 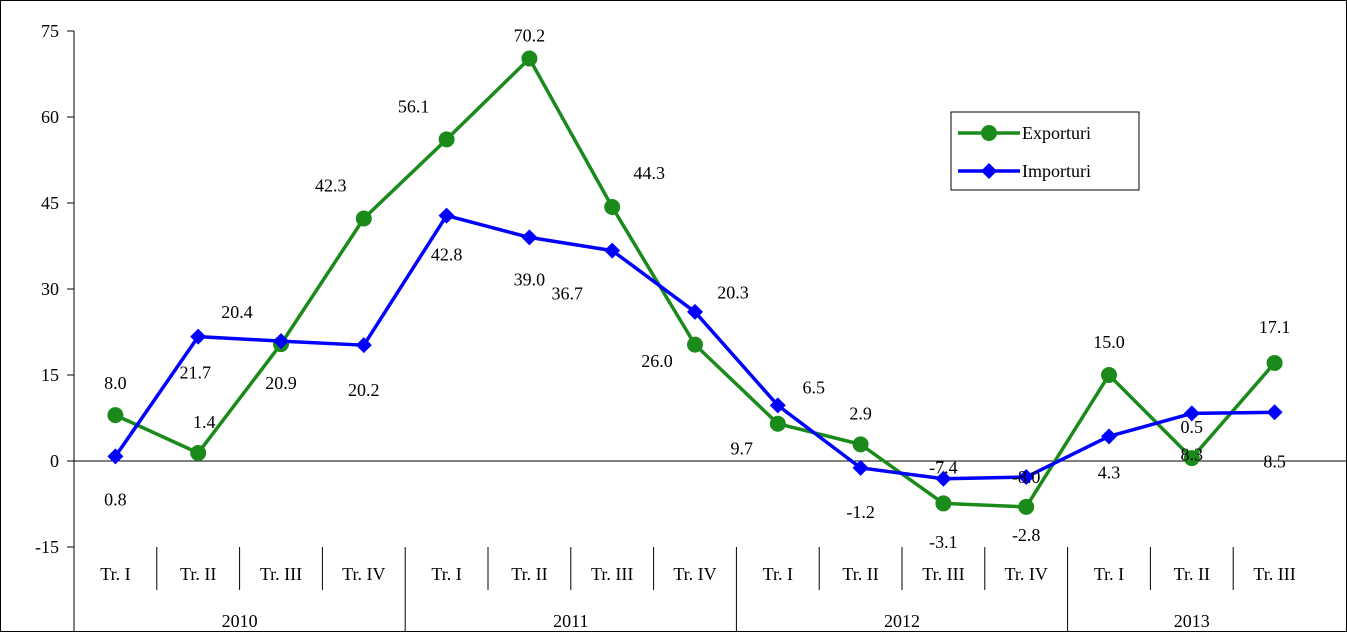 What do you see at coordinates (1274, 461) in the screenshot?
I see `data-label-importuri: 8.5` at bounding box center [1274, 461].